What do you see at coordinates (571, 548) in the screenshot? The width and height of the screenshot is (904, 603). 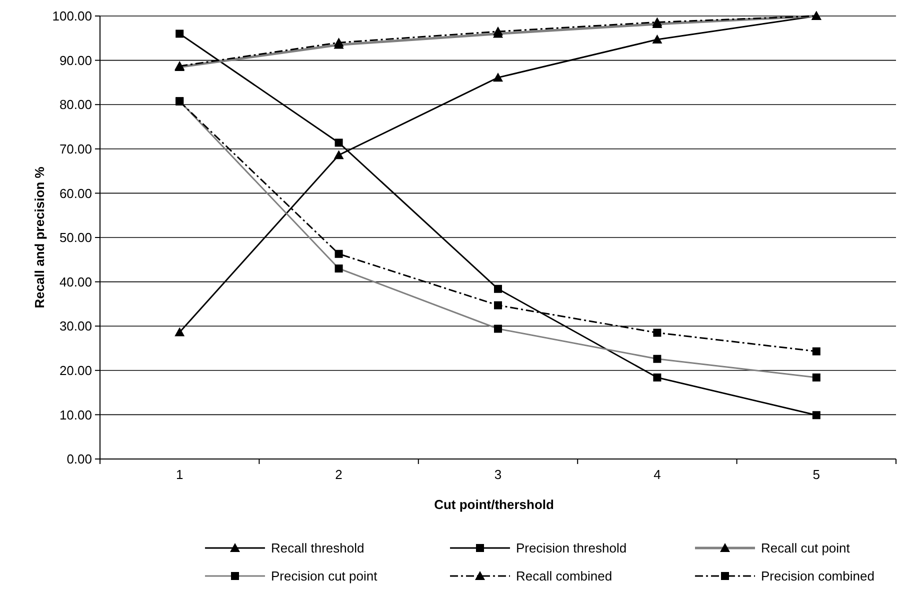 I see `legend-label: Precision threshold` at bounding box center [571, 548].